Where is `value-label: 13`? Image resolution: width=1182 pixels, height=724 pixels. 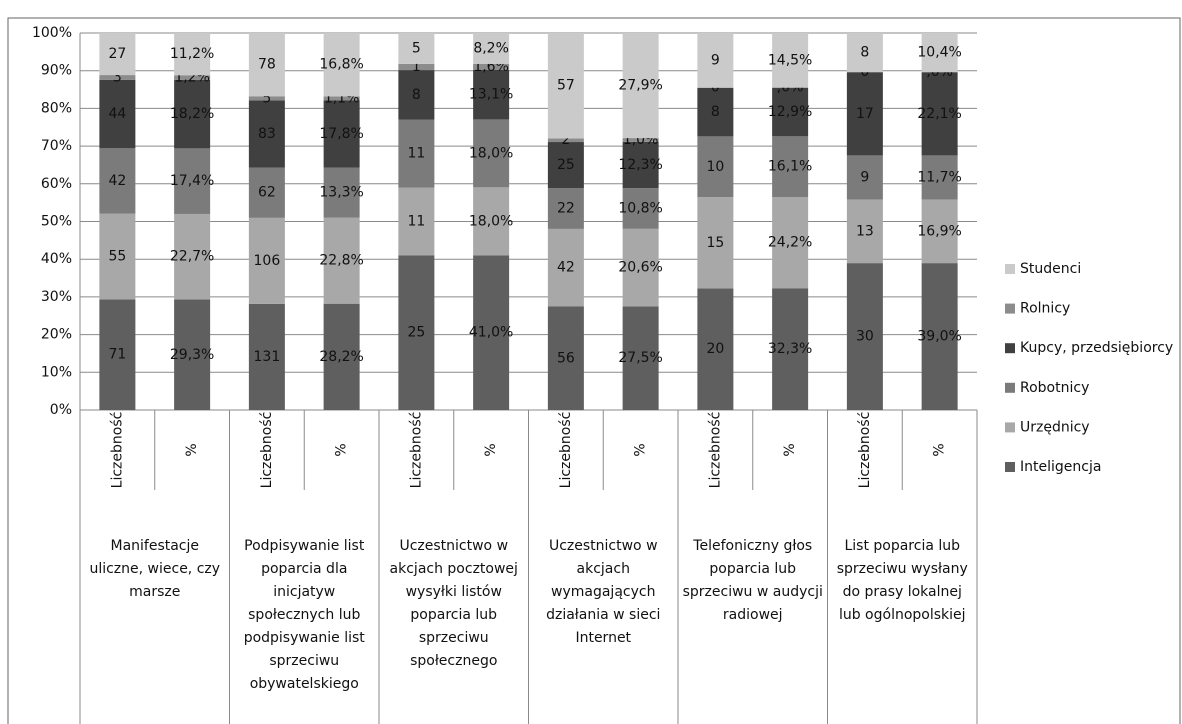
value-label: 13 is located at coordinates (865, 231).